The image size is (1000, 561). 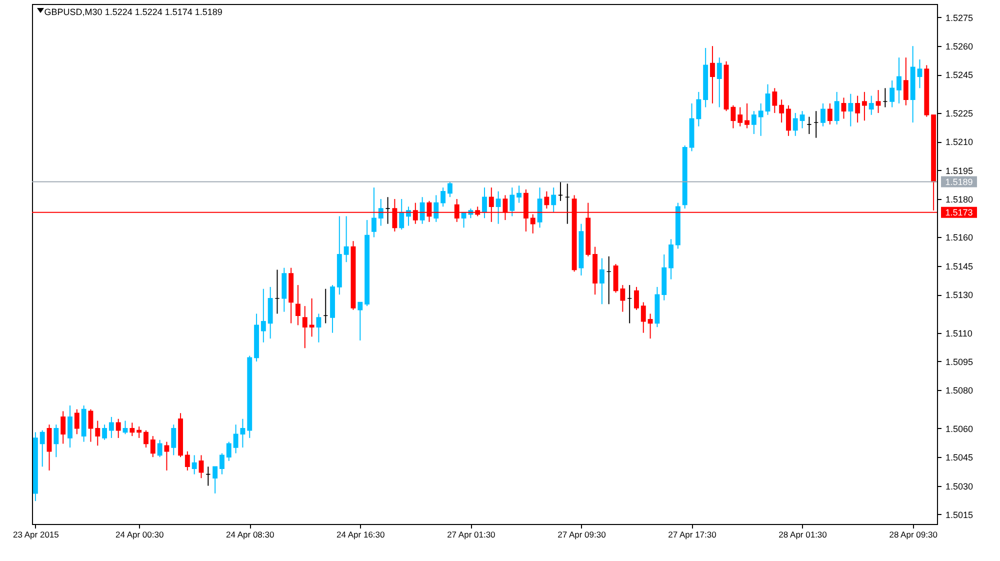 What do you see at coordinates (960, 142) in the screenshot?
I see `y-tick-label: 1.5210` at bounding box center [960, 142].